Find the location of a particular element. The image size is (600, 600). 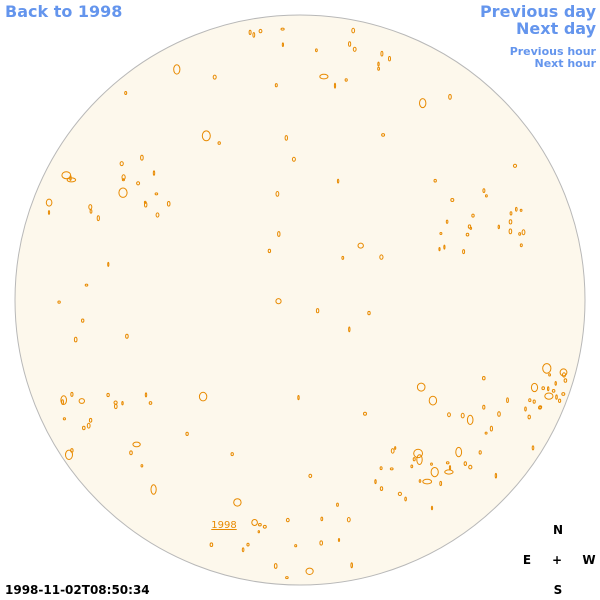

next-day-link: Next day is located at coordinates (556, 28).